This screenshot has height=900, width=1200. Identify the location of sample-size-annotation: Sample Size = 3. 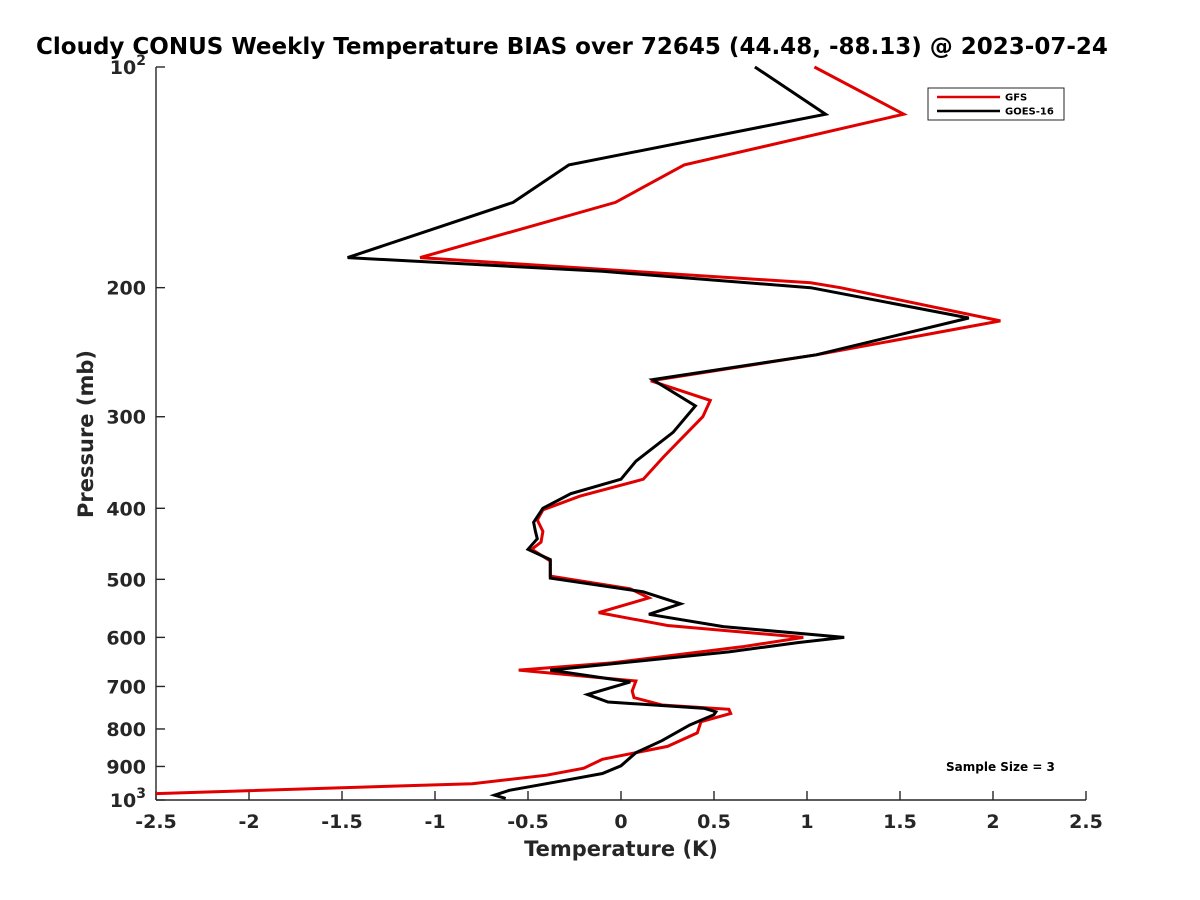
(1000, 767).